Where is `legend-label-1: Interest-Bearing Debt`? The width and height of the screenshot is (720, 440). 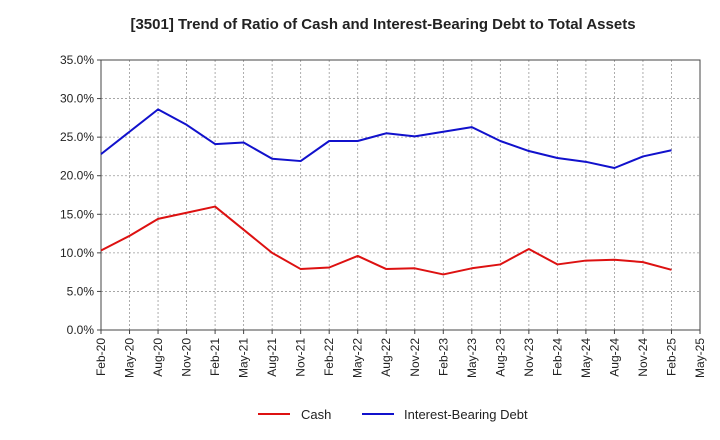 legend-label-1: Interest-Bearing Debt is located at coordinates (466, 414).